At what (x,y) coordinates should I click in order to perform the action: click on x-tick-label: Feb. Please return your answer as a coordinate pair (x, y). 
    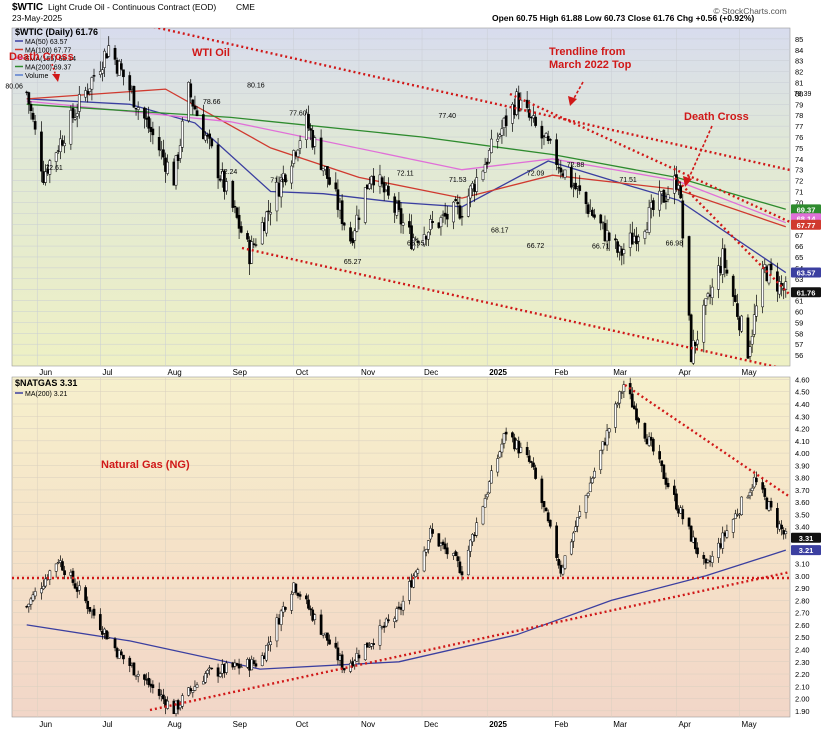
    Looking at the image, I should click on (561, 372).